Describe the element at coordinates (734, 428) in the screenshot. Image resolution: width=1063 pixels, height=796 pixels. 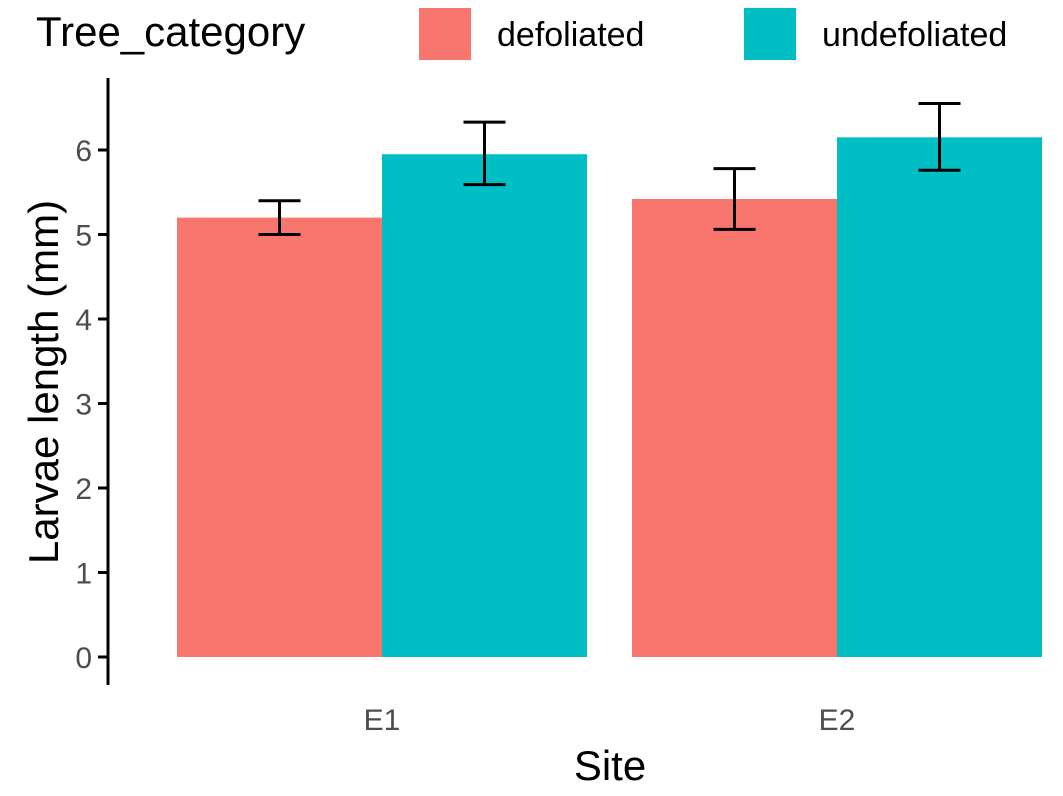
I see `bar-defoliated-E2` at that location.